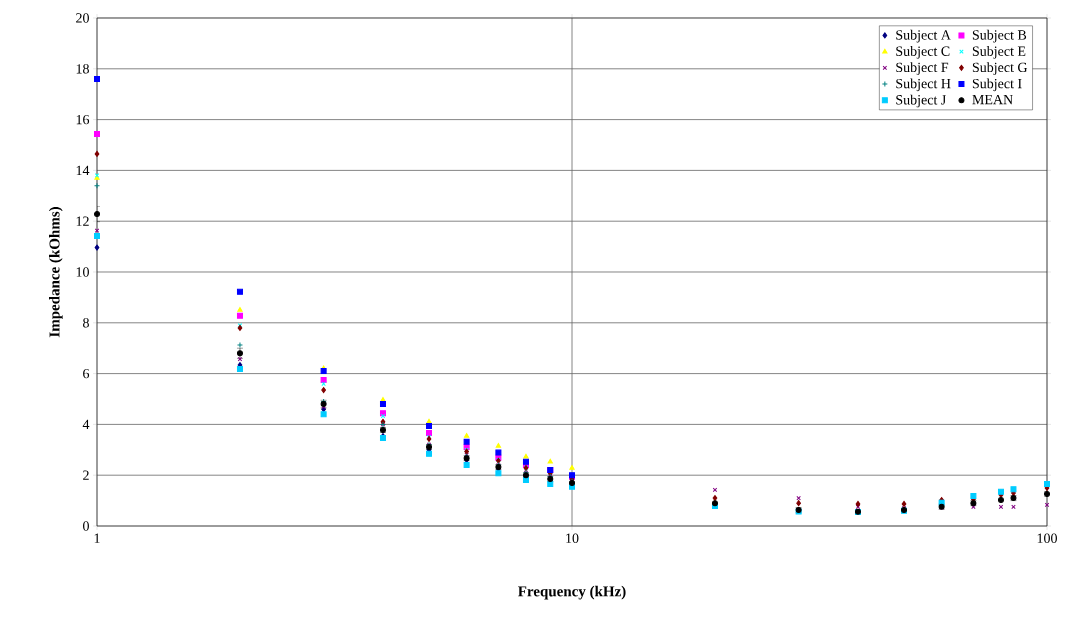 Image resolution: width=1071 pixels, height=630 pixels. Describe the element at coordinates (992, 99) in the screenshot. I see `legend-label: MEAN` at that location.